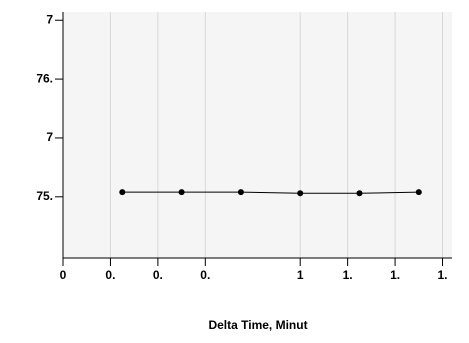  Describe the element at coordinates (300, 275) in the screenshot. I see `x-tick-label: 1` at that location.